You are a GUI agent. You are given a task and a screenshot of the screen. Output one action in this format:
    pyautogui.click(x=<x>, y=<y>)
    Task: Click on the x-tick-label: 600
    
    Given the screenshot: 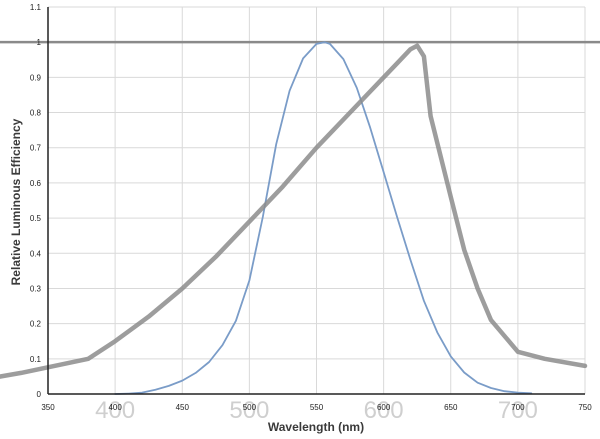 What is the action you would take?
    pyautogui.click(x=384, y=407)
    